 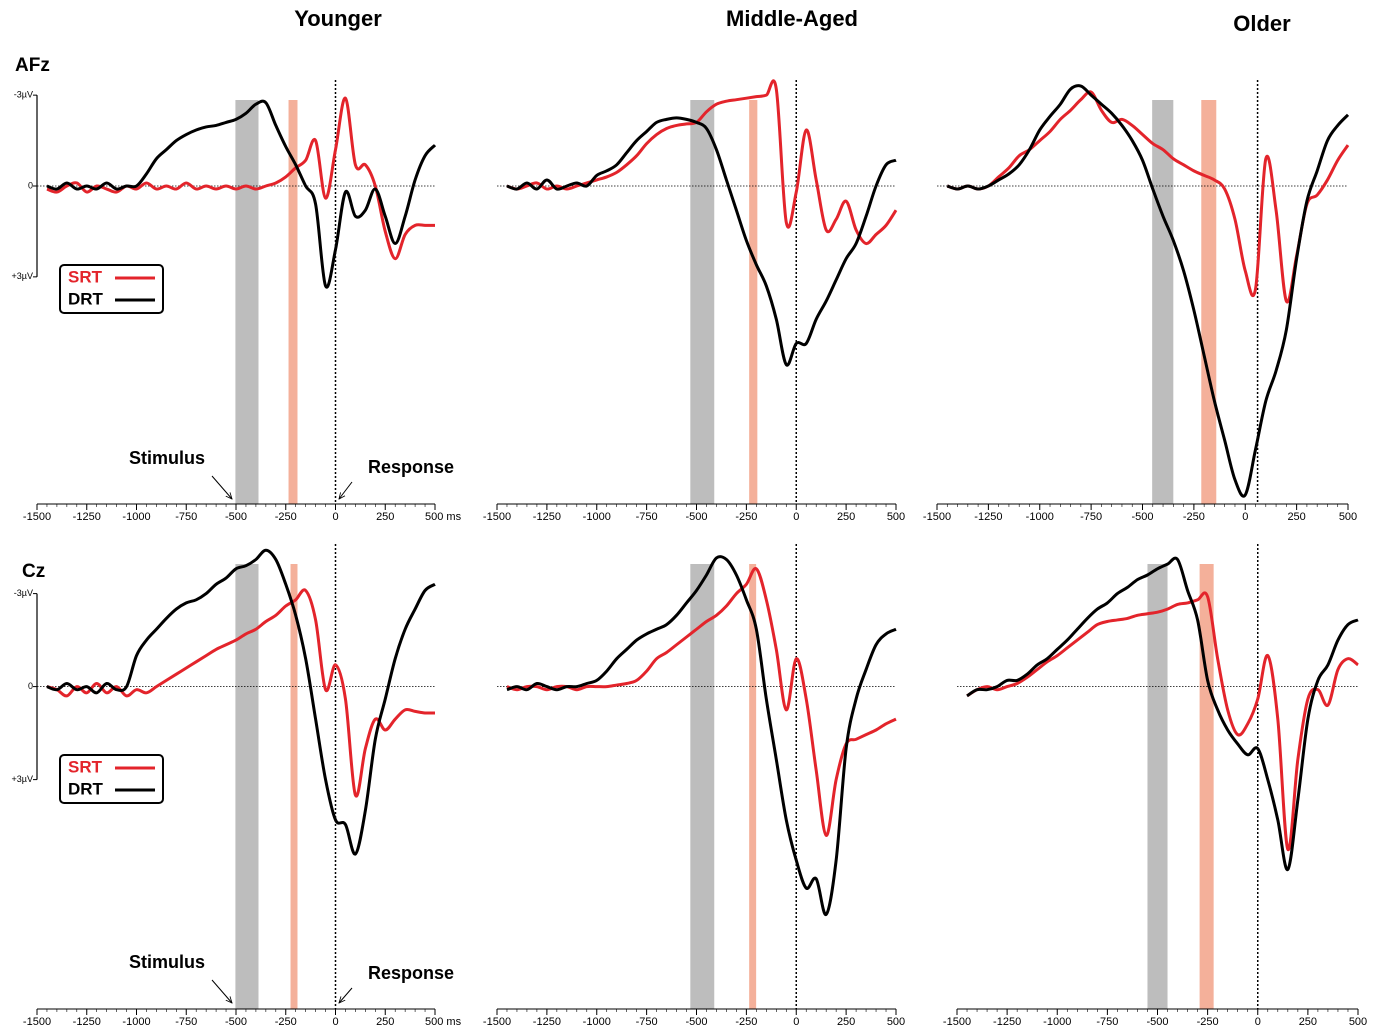 What do you see at coordinates (33, 571) in the screenshot?
I see `channel-label: Cz` at bounding box center [33, 571].